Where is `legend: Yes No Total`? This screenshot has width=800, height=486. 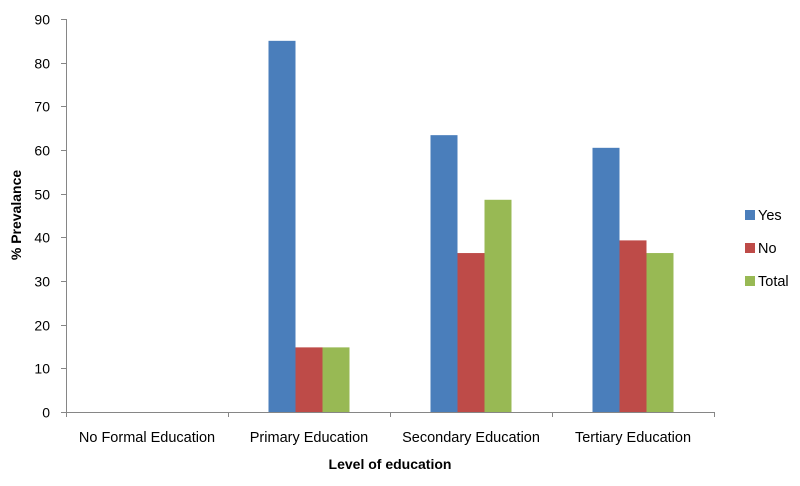
legend: Yes No Total is located at coordinates (767, 249).